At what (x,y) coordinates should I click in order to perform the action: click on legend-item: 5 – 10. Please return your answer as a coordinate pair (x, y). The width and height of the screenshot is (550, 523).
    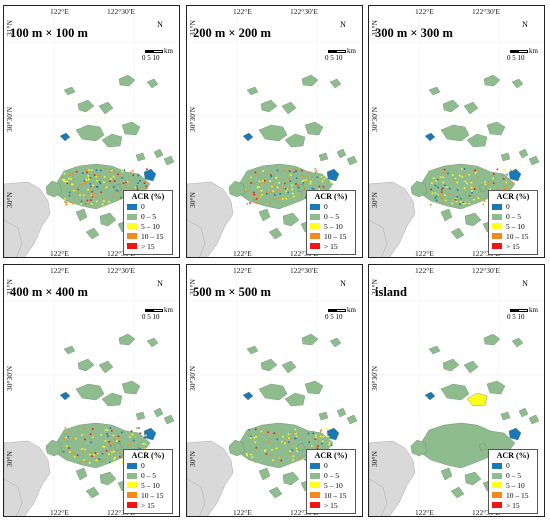
    Looking at the image, I should click on (331, 486).